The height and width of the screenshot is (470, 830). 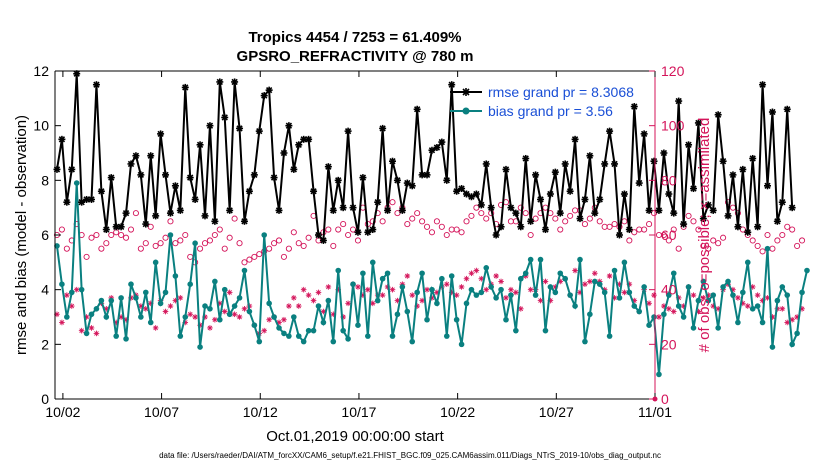 What do you see at coordinates (45, 180) in the screenshot?
I see `y-left-tick-label-4: 8` at bounding box center [45, 180].